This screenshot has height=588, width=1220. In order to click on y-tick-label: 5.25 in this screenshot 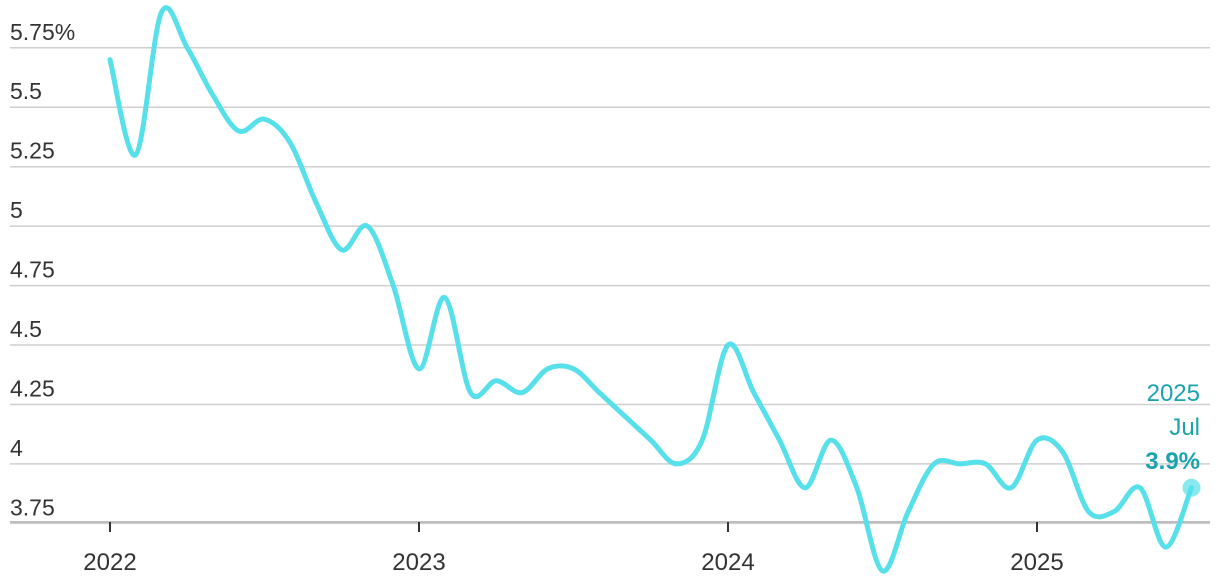, I will do `click(32, 151)`.